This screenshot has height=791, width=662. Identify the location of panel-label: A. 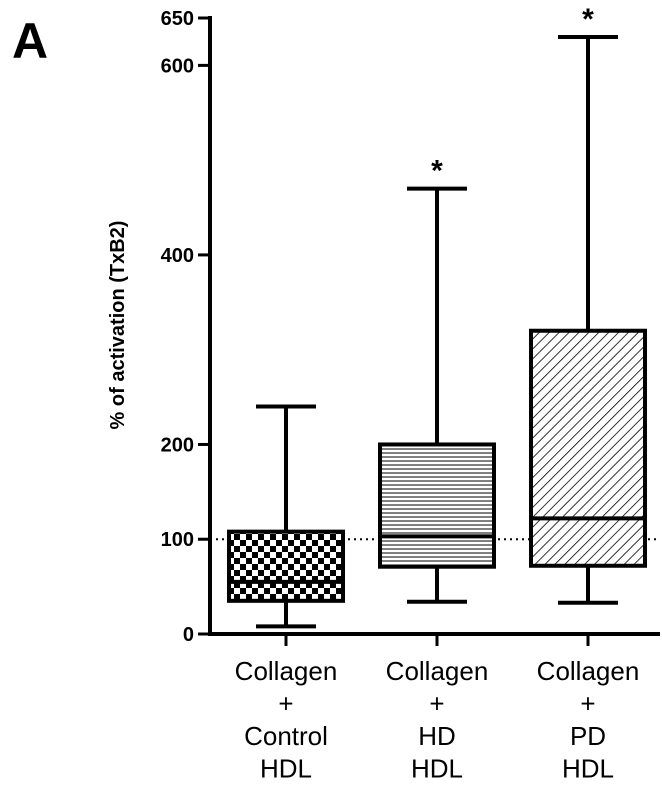
(30, 41).